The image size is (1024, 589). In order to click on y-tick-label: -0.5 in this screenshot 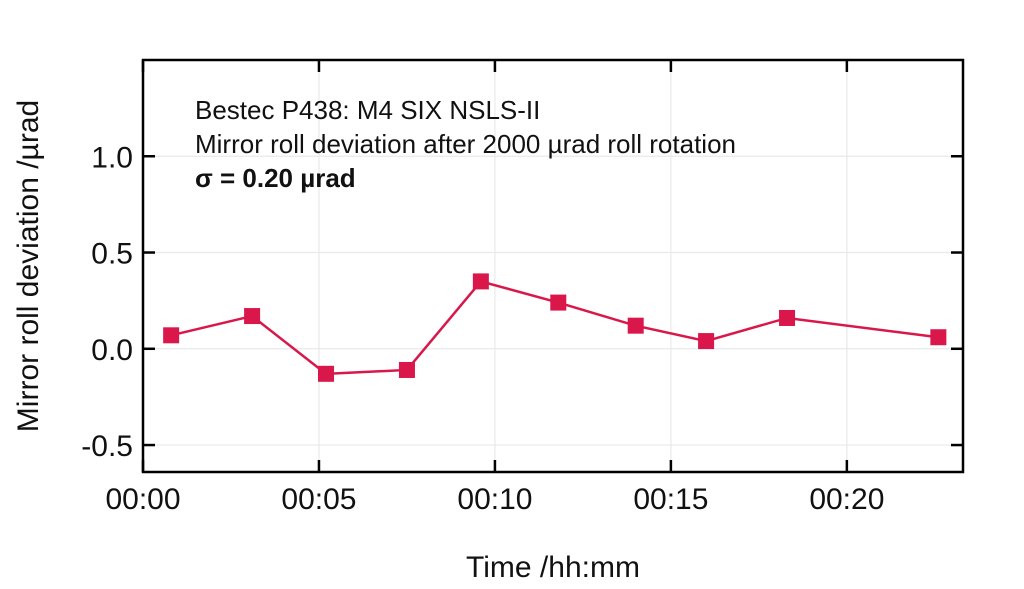, I will do `click(107, 446)`.